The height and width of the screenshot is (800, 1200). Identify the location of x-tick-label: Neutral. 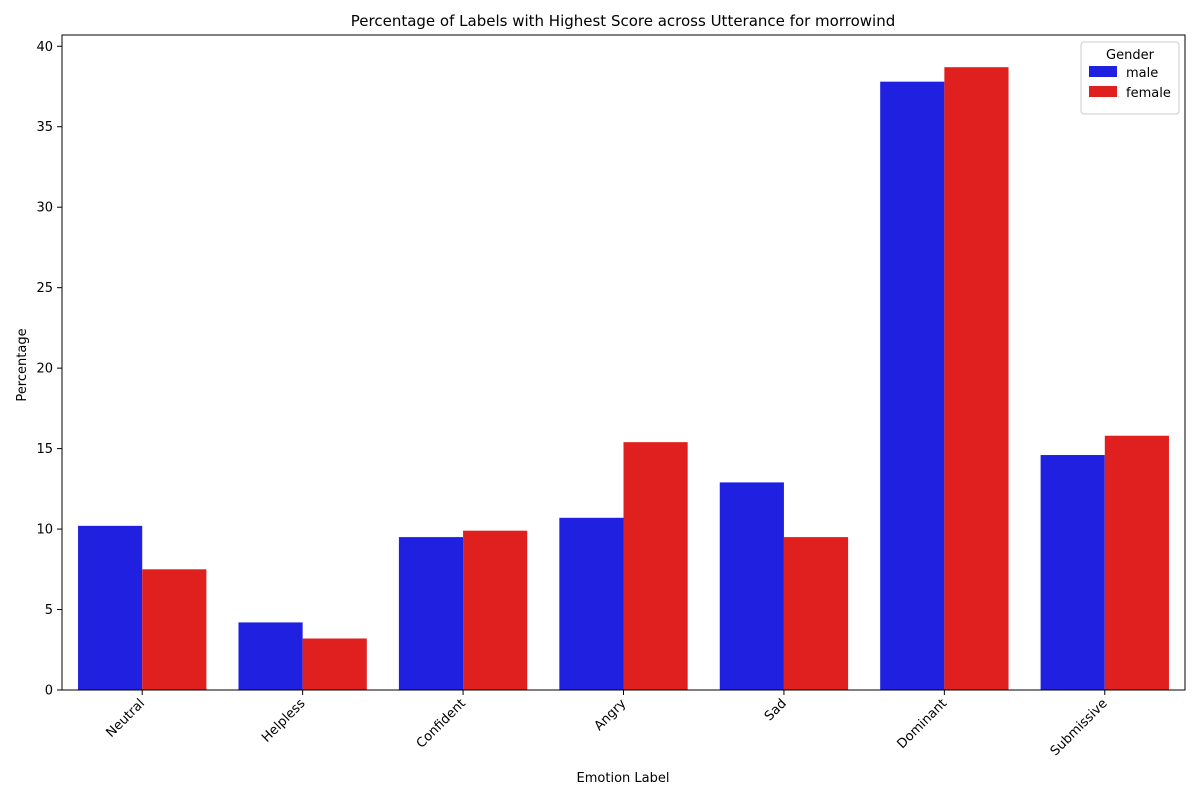
(126, 718).